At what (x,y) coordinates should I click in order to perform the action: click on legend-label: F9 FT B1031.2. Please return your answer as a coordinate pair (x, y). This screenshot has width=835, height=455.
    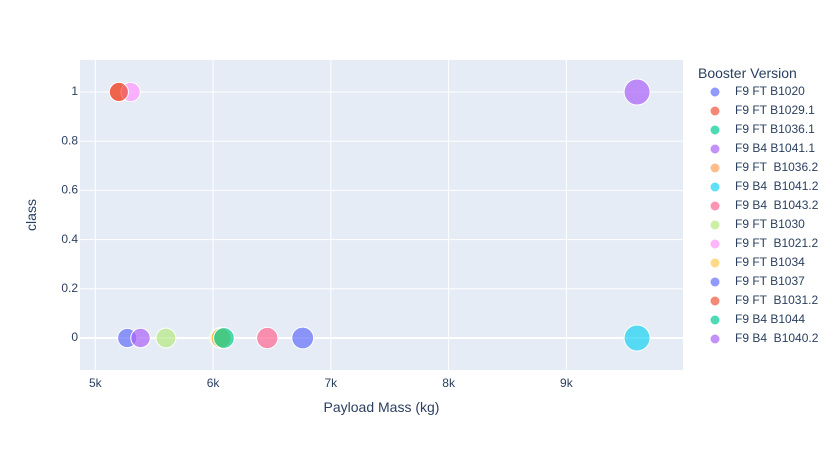
    Looking at the image, I should click on (776, 300).